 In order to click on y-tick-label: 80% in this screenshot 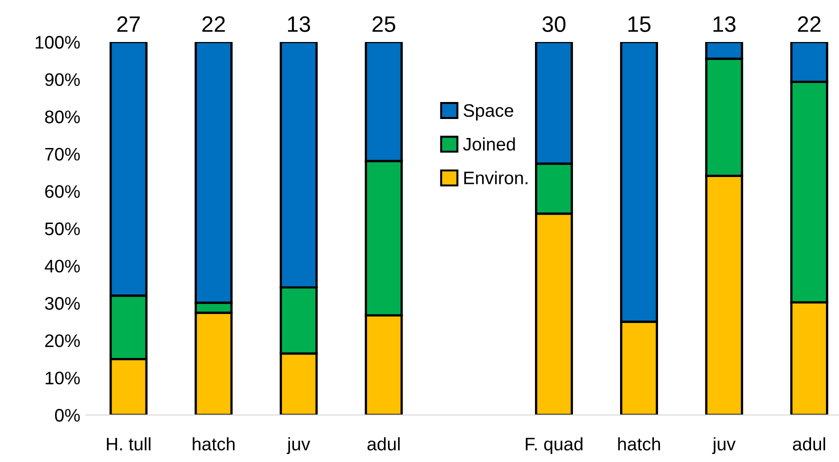, I will do `click(62, 117)`.